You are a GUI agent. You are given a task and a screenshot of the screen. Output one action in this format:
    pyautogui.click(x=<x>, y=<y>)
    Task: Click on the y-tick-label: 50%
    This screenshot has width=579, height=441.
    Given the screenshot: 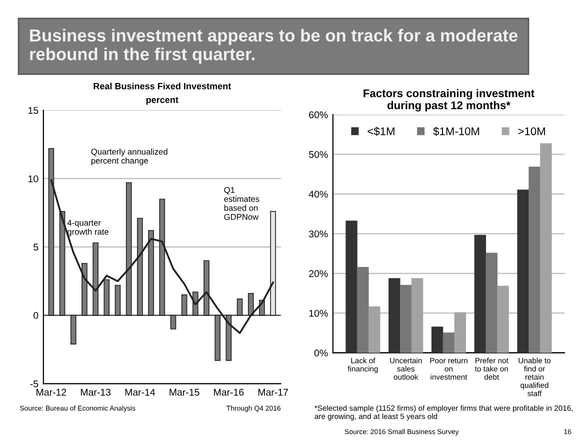 What is the action you would take?
    pyautogui.click(x=318, y=154)
    